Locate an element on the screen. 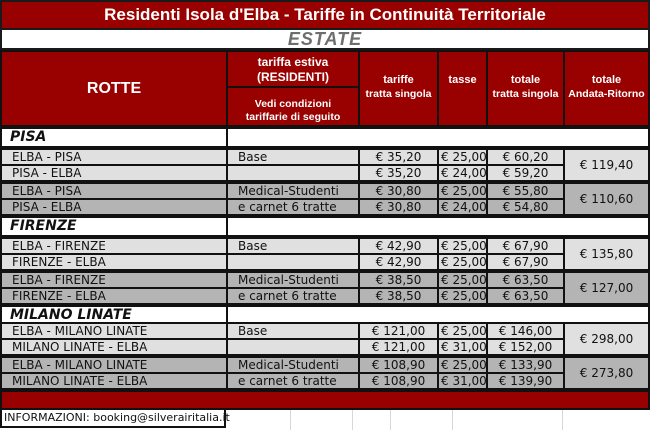 Image resolution: width=650 pixels, height=430 pixels. header-totale-ar-line1: totale is located at coordinates (606, 80).